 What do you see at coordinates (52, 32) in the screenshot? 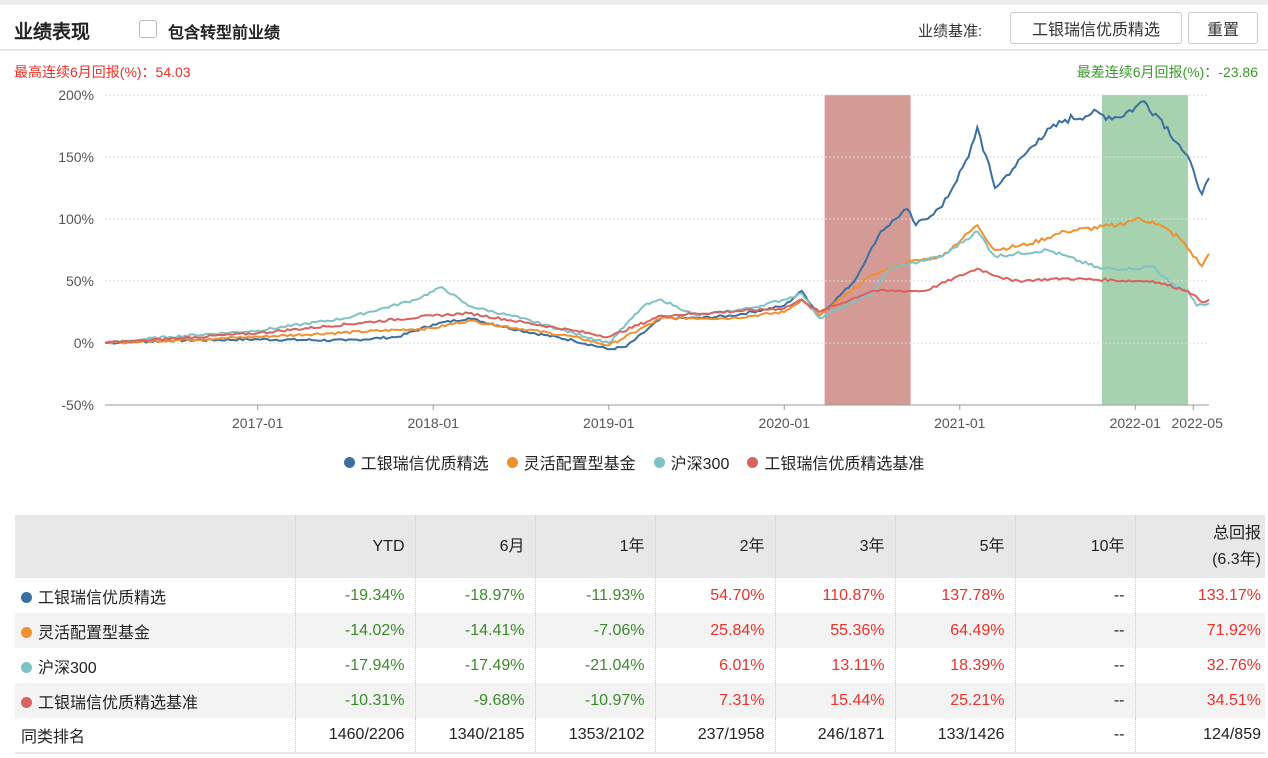
I see `section-title: 业绩表现` at bounding box center [52, 32].